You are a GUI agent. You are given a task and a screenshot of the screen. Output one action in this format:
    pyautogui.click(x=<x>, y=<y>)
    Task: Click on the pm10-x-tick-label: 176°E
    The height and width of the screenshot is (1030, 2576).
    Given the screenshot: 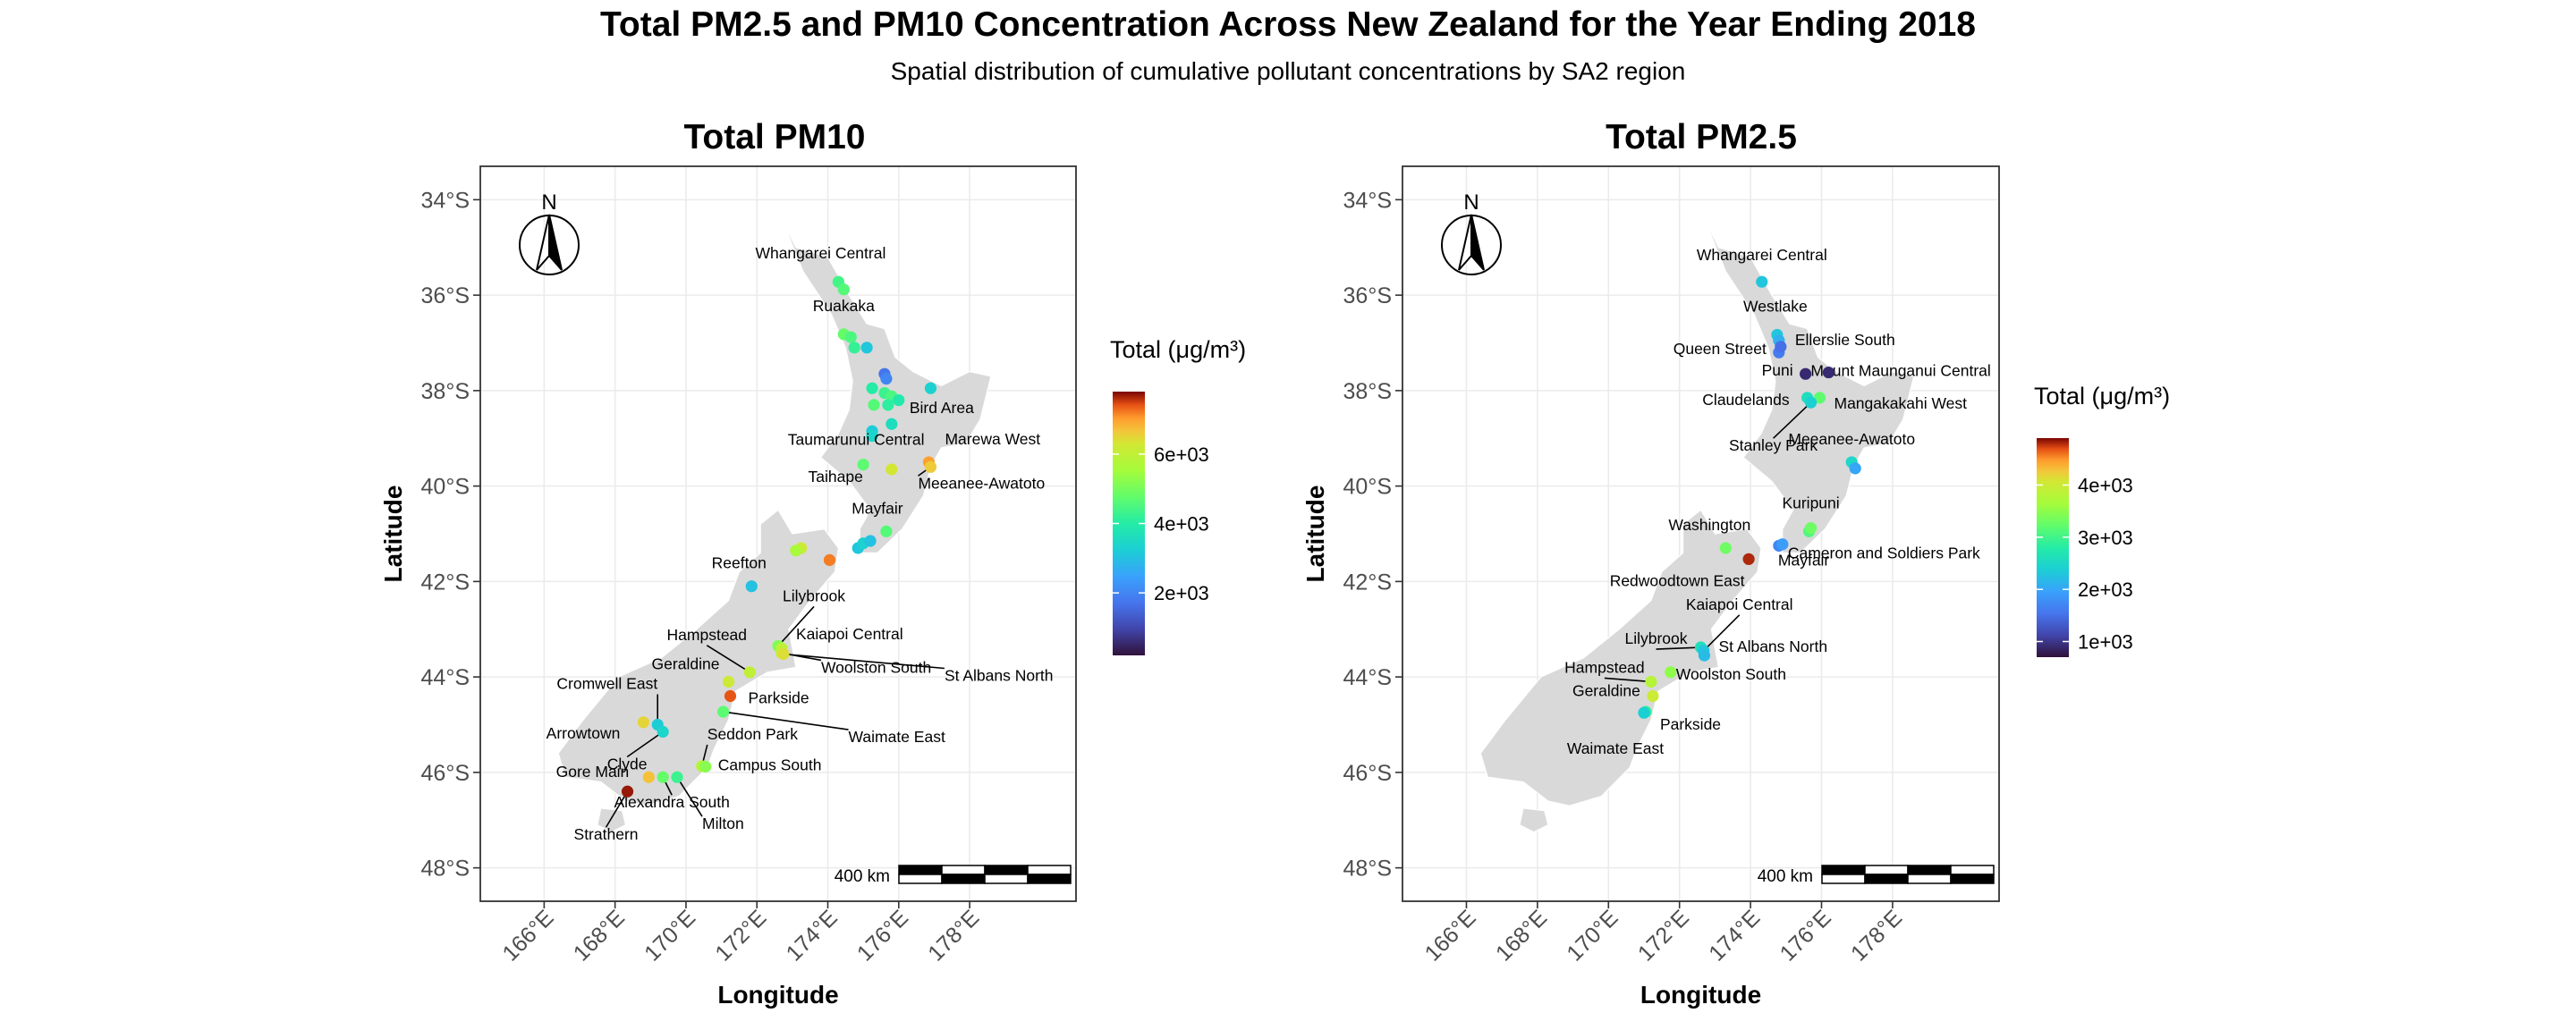 What is the action you would take?
    pyautogui.click(x=882, y=936)
    